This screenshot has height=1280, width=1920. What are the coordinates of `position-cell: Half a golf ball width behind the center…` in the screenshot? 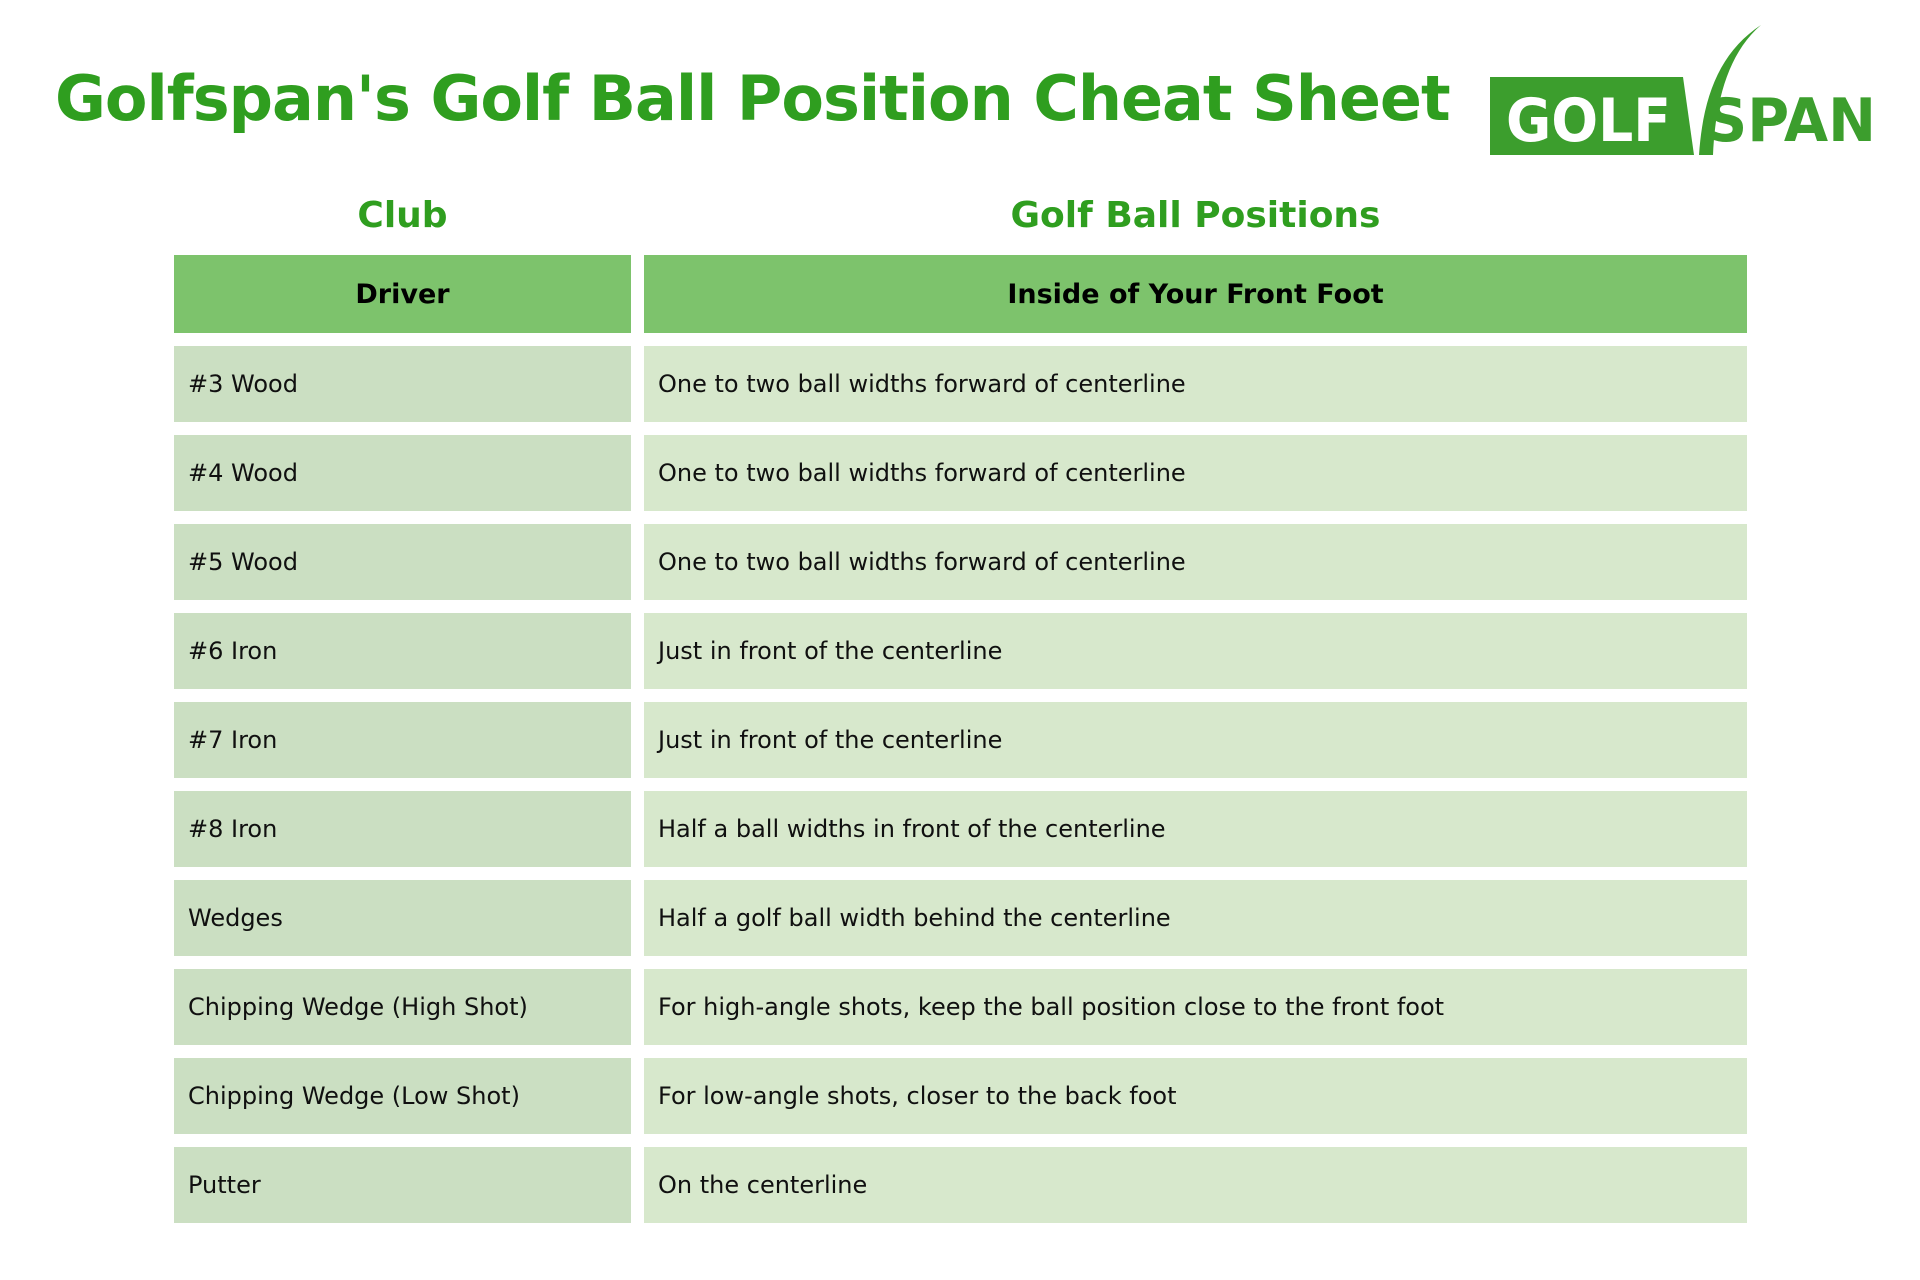 It's located at (1195, 918).